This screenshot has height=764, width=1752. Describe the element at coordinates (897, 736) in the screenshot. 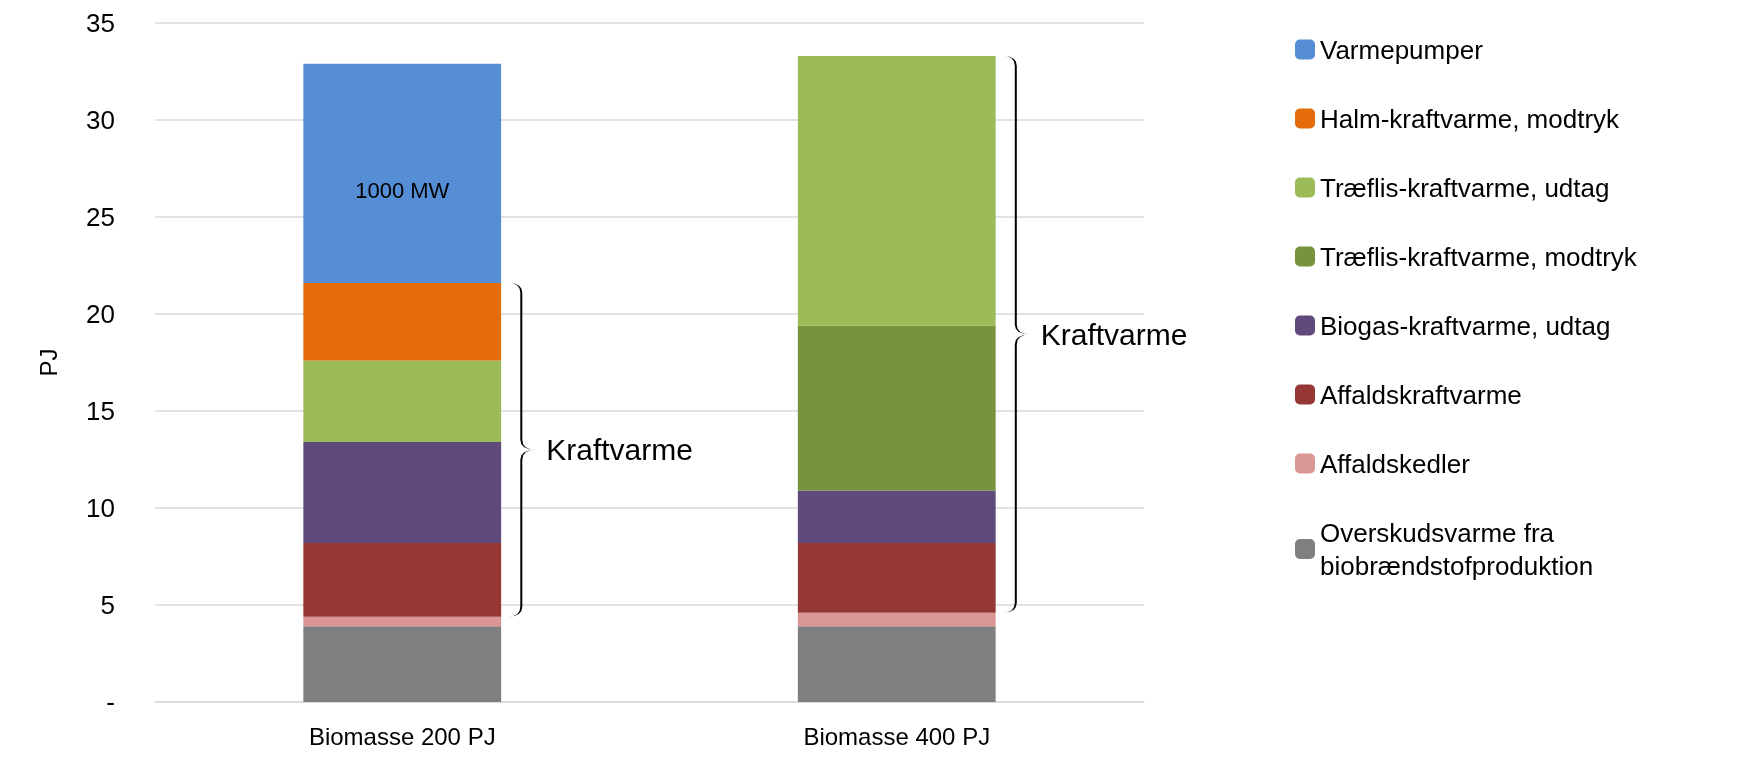

I see `x-tick-label: Biomasse 400 PJ` at that location.